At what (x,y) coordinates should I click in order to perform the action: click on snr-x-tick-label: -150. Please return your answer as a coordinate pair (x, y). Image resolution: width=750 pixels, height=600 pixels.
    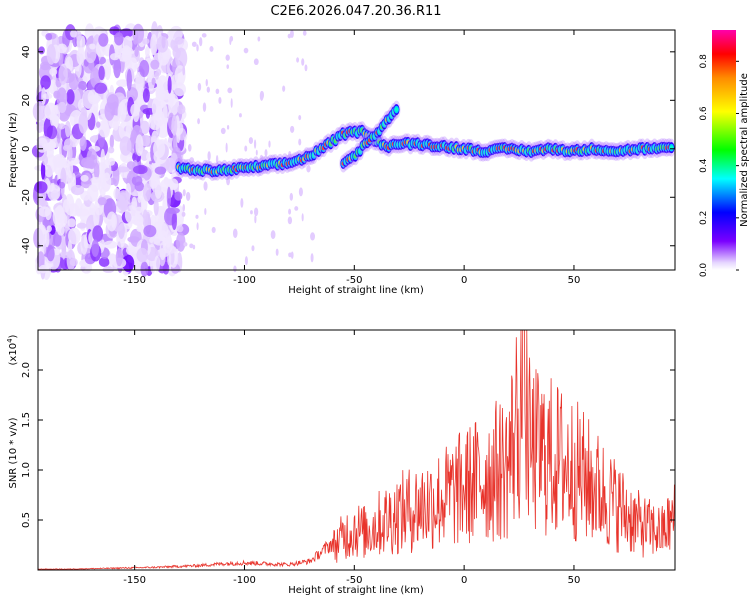
    Looking at the image, I should click on (134, 580).